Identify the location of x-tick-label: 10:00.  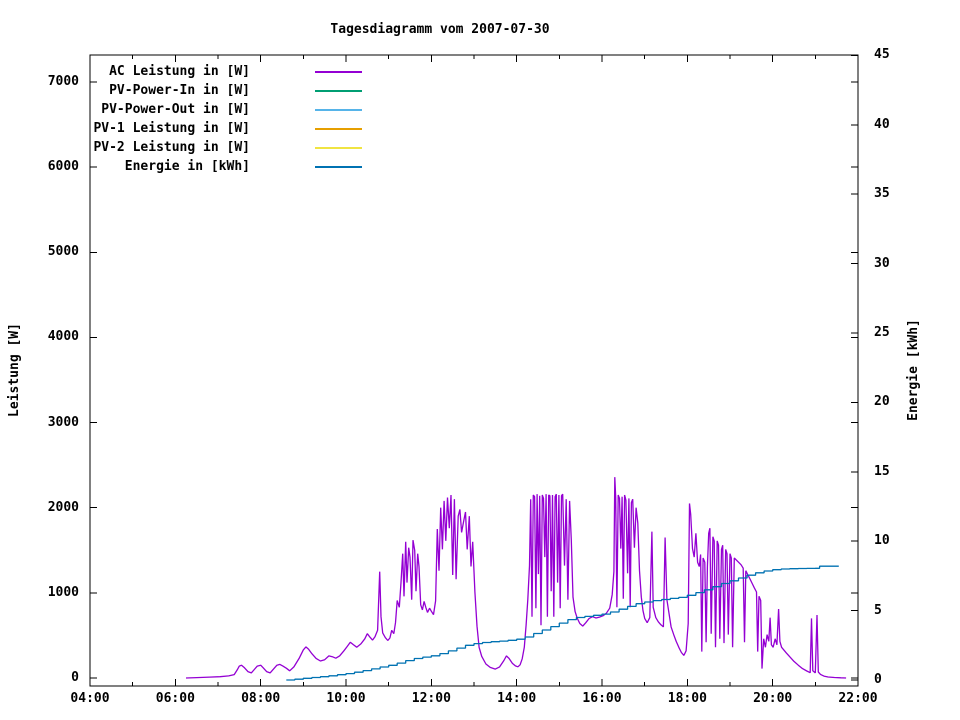
(346, 698).